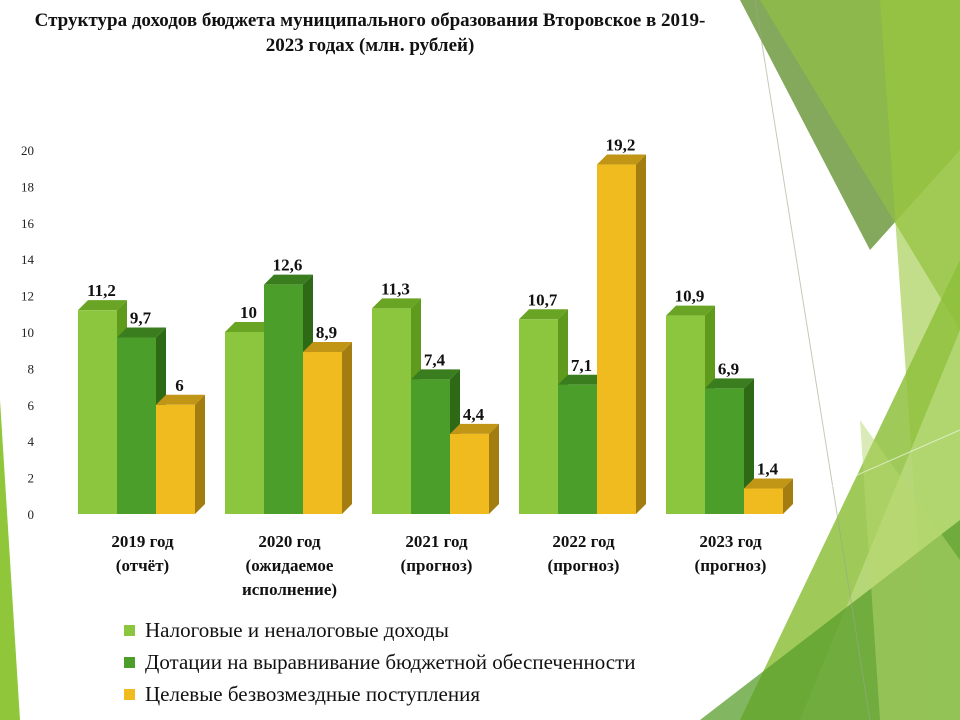  Describe the element at coordinates (728, 368) in the screenshot. I see `data-label: 6,9` at that location.